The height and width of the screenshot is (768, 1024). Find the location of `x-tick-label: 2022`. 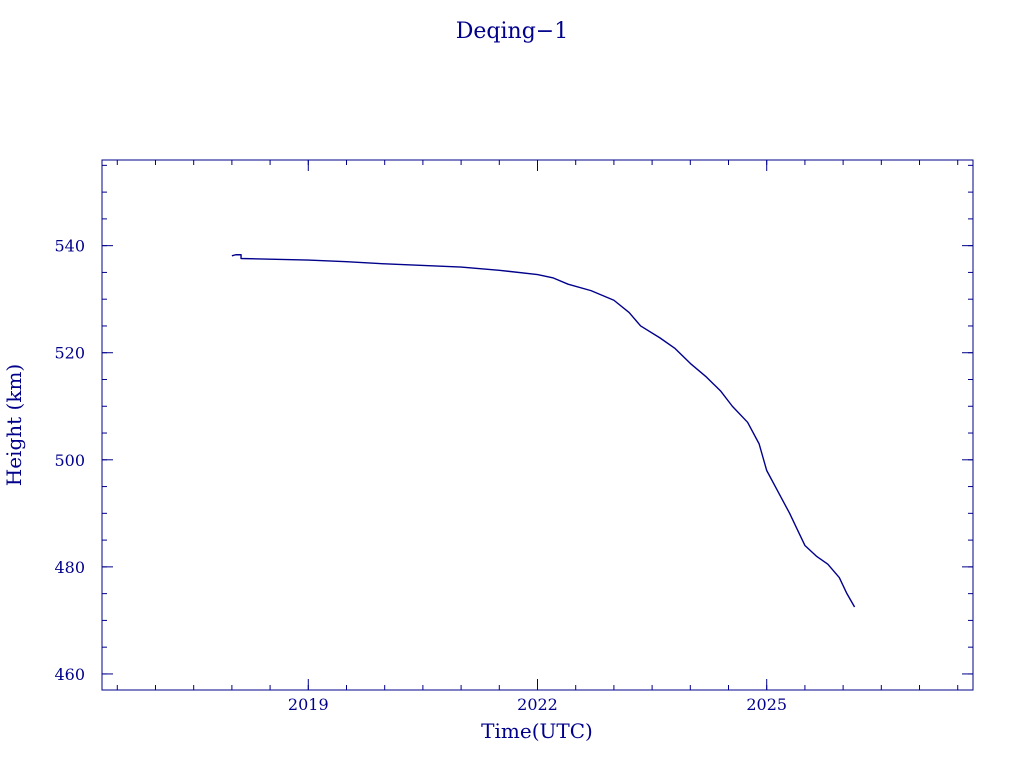

x-tick-label: 2022 is located at coordinates (537, 704).